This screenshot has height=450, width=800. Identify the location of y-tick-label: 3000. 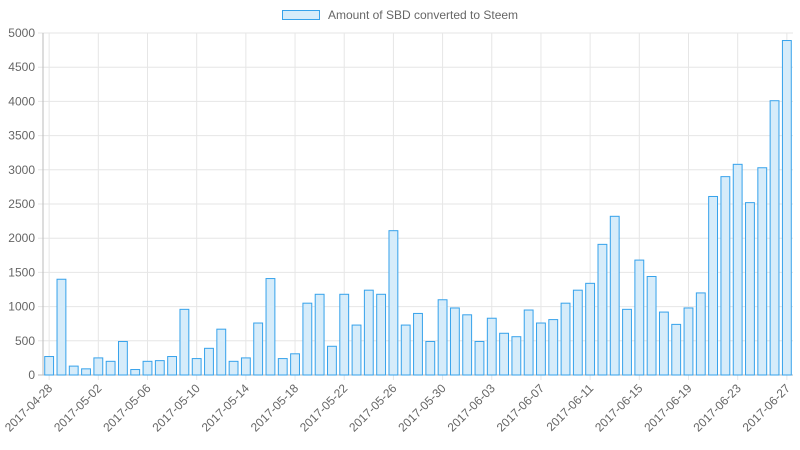
(21, 170).